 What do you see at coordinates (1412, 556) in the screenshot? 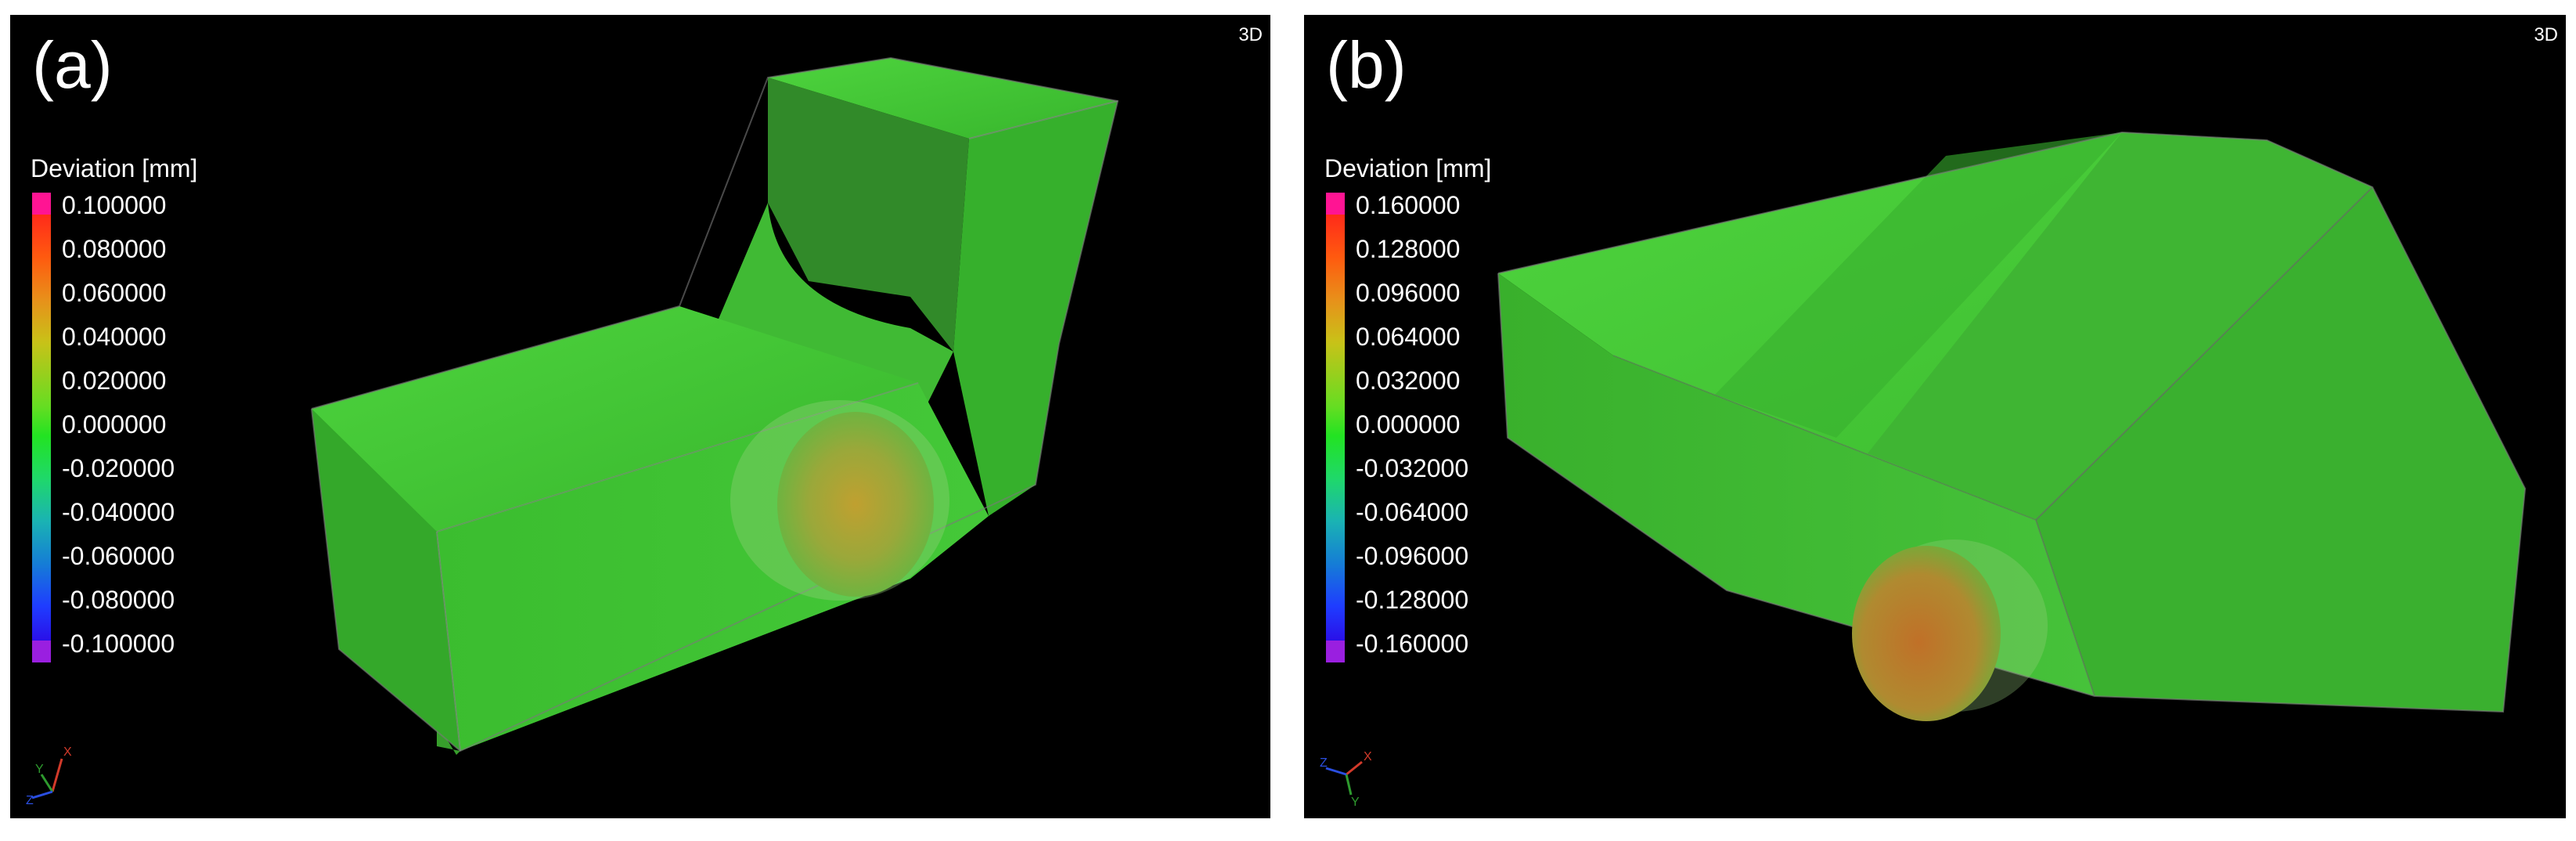
I see `legend-tick: -0.096000` at bounding box center [1412, 556].